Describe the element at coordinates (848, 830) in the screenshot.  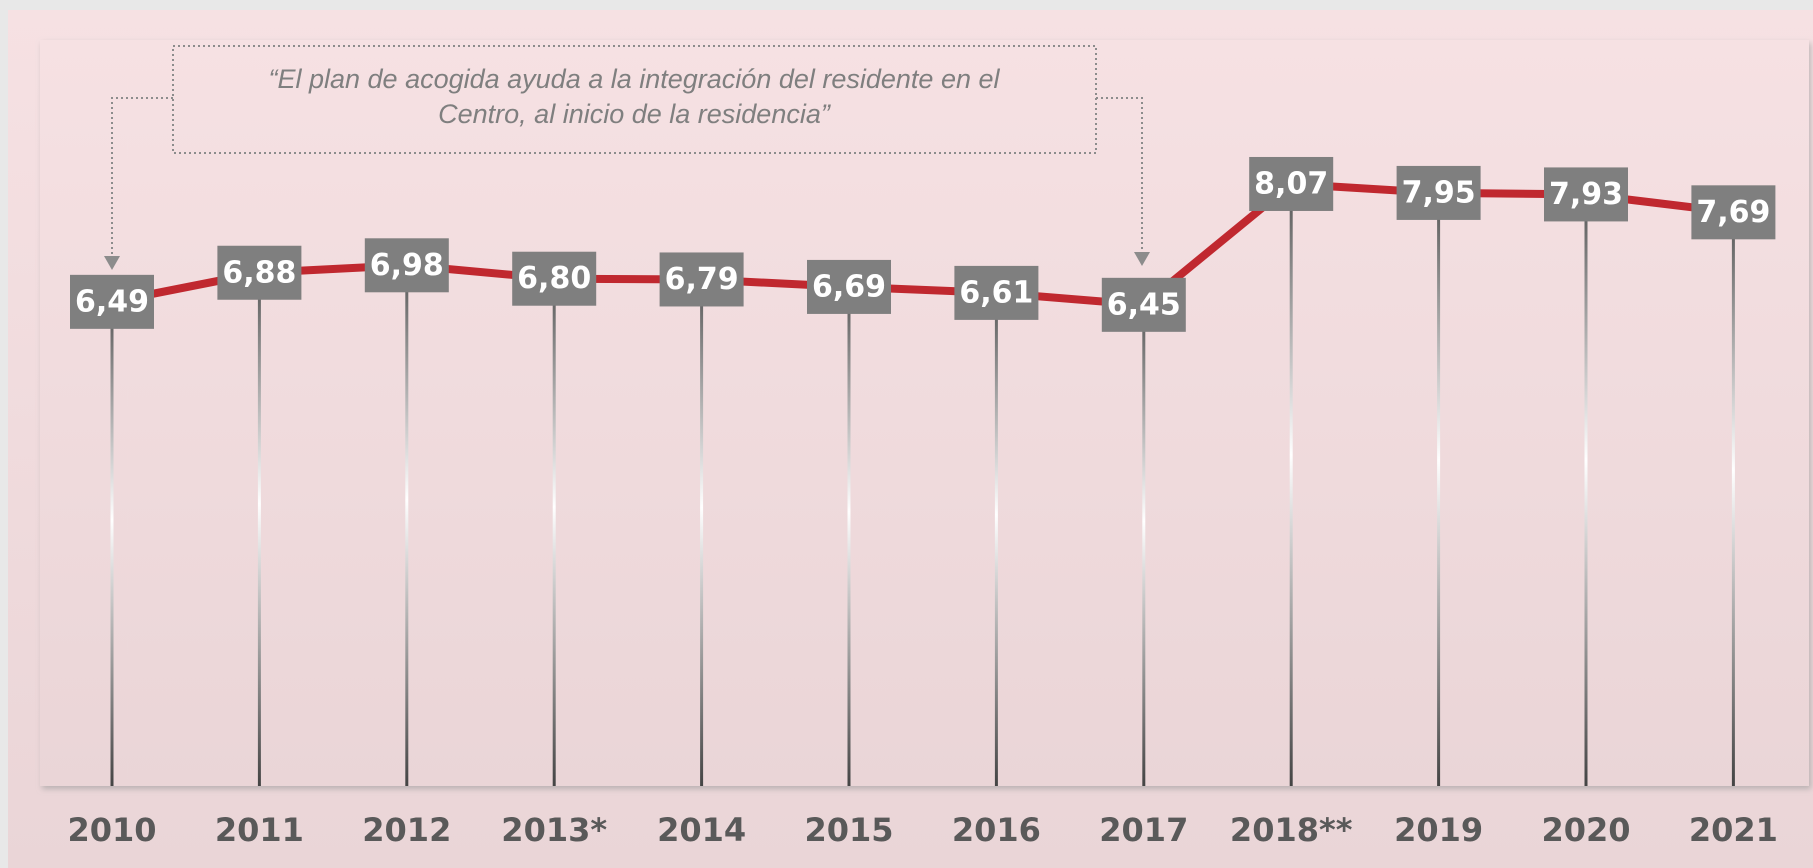
I see `x-tick-label: 2015` at that location.